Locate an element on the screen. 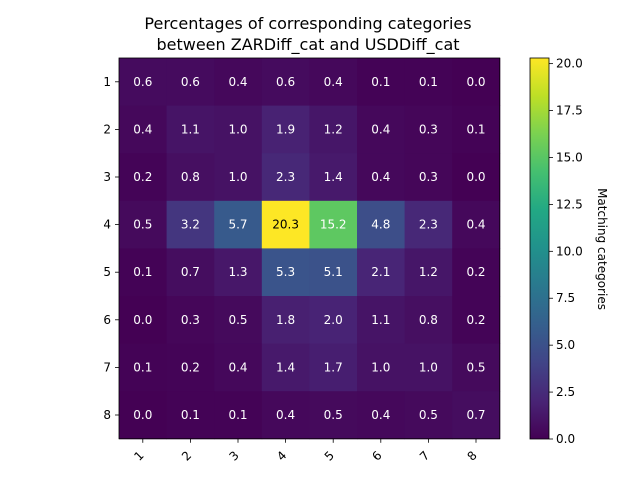 The image size is (640, 480). cell-value-label: 0.3 is located at coordinates (190, 320).